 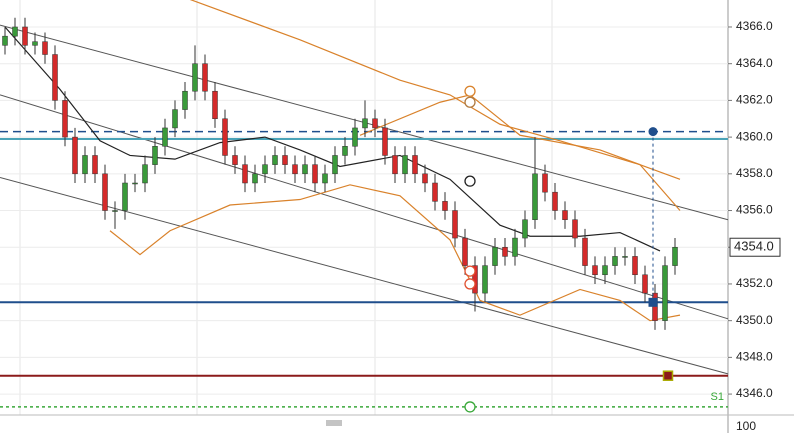 I want to click on y-tick-label: 4348.0, so click(x=754, y=357).